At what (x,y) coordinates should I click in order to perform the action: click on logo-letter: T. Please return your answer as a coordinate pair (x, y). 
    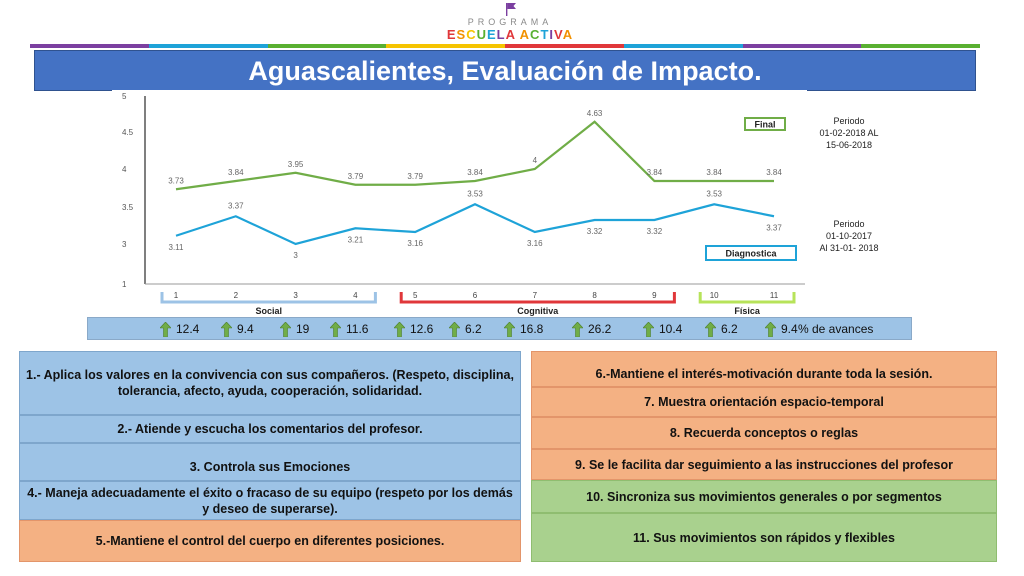
    Looking at the image, I should click on (545, 34).